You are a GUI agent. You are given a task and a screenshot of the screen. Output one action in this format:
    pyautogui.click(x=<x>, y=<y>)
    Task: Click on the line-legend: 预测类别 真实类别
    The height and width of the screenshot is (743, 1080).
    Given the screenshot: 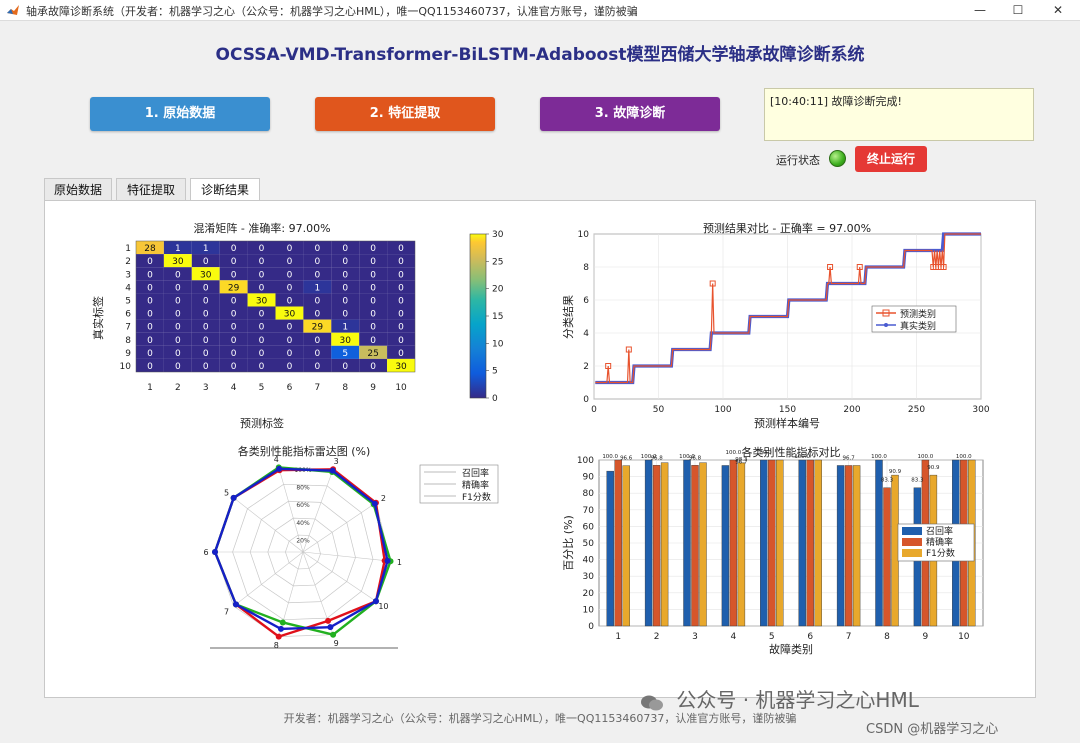 What is the action you would take?
    pyautogui.click(x=914, y=319)
    